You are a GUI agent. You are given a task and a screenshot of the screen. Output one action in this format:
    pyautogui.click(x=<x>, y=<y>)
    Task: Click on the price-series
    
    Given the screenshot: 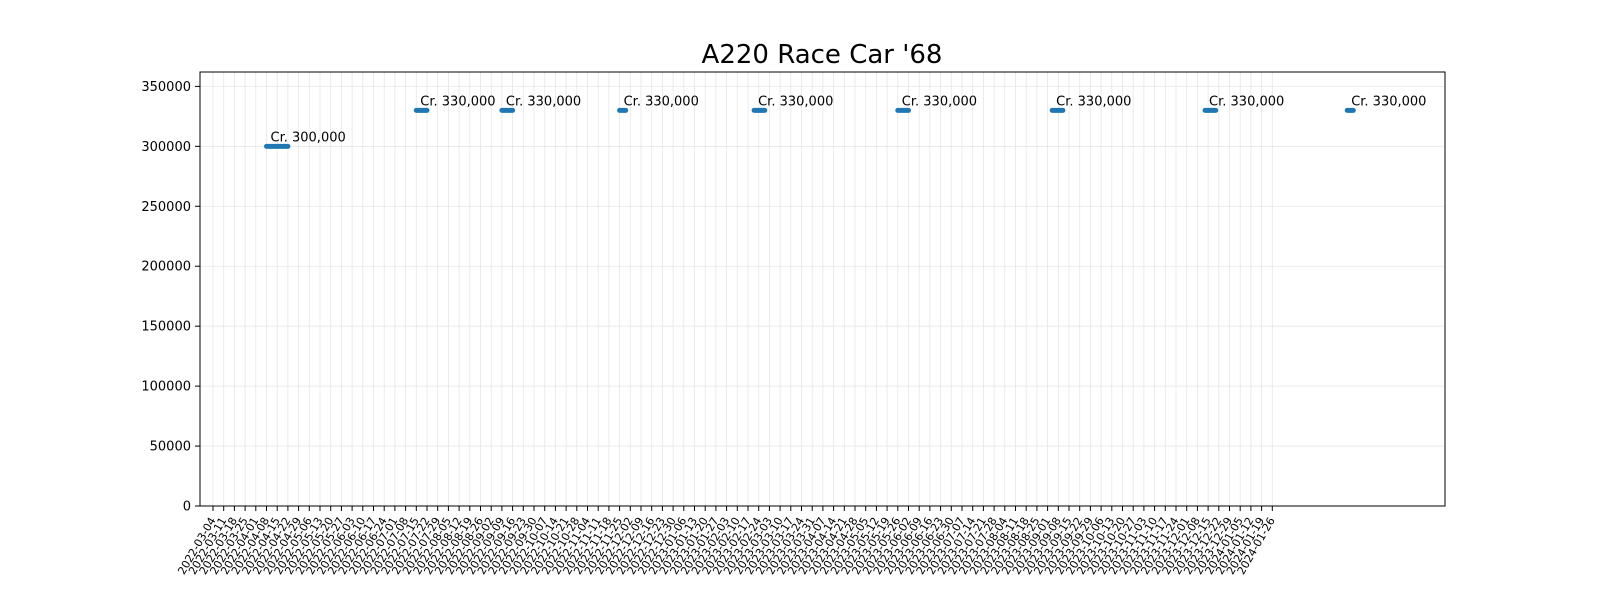 What is the action you would take?
    pyautogui.click(x=810, y=128)
    